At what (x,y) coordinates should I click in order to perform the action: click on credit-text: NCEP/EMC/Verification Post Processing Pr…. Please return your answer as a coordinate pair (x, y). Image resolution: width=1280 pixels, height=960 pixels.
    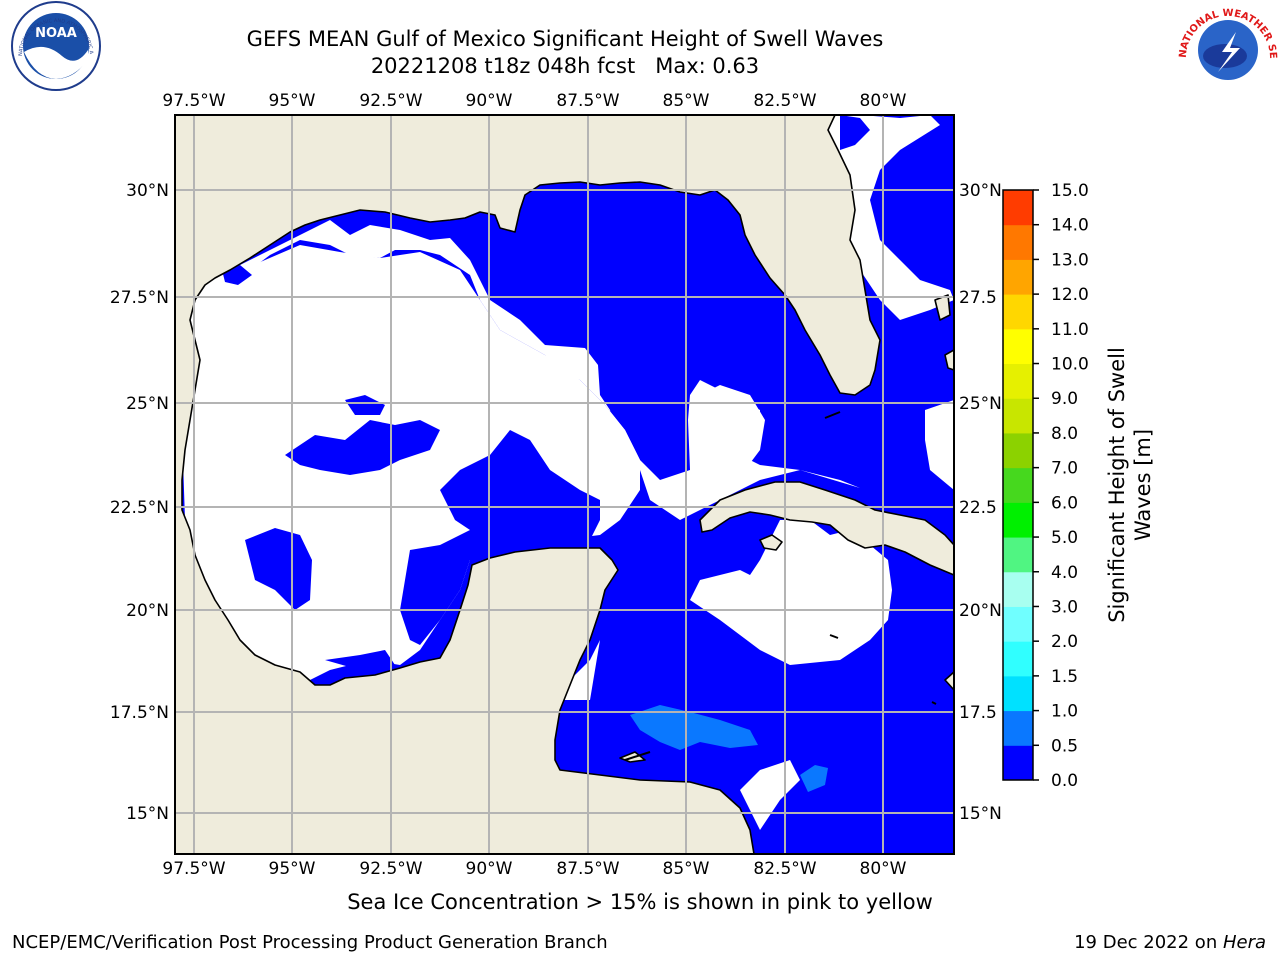
    Looking at the image, I should click on (310, 942).